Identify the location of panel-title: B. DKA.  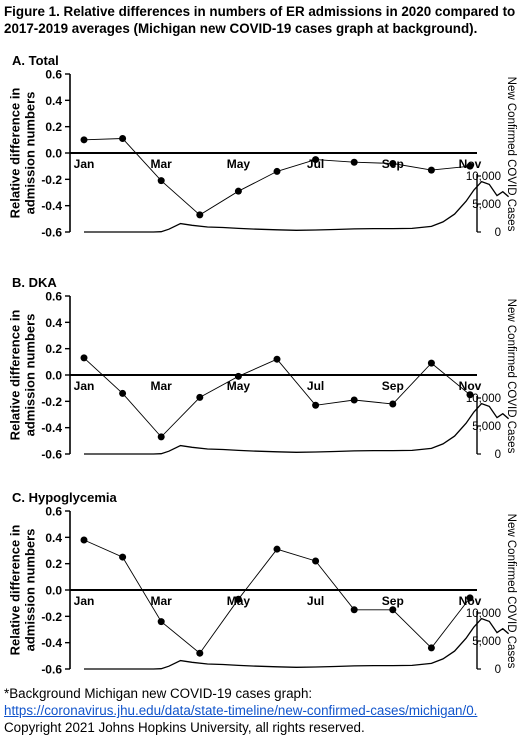
(34, 282).